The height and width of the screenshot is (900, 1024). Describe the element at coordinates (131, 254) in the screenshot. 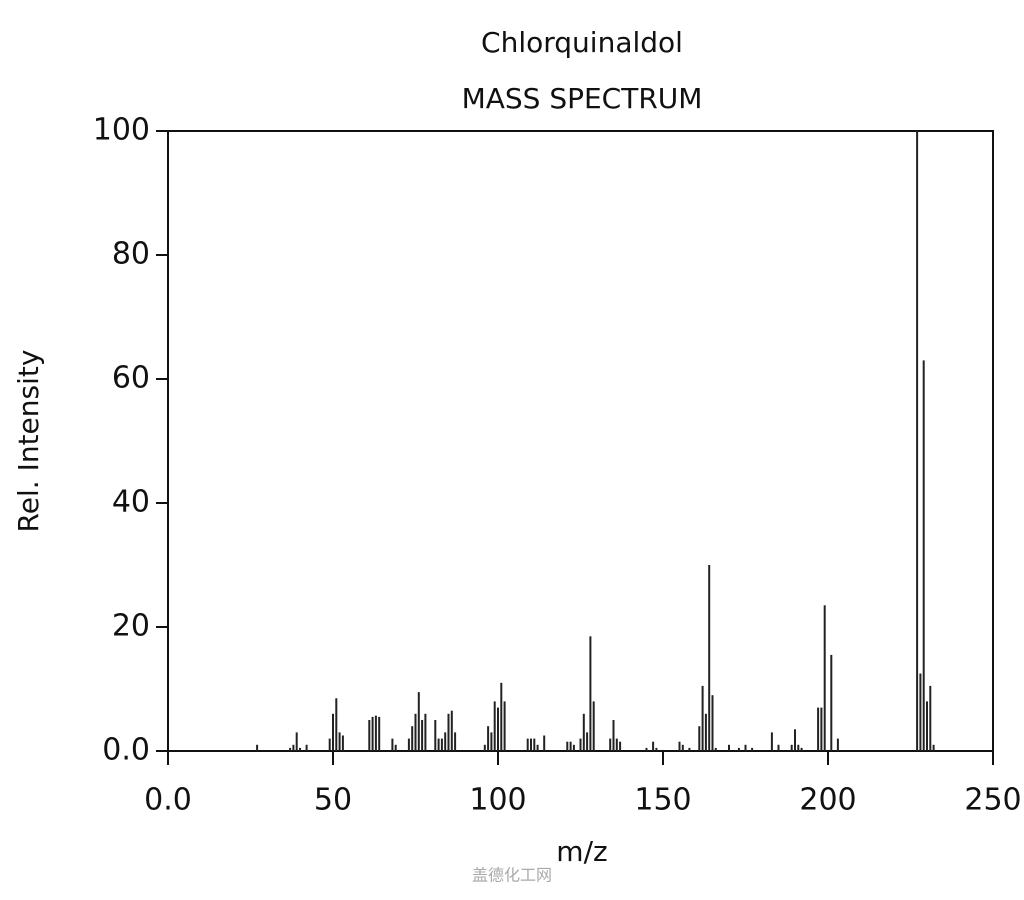

I see `y-tick-label: 80` at that location.